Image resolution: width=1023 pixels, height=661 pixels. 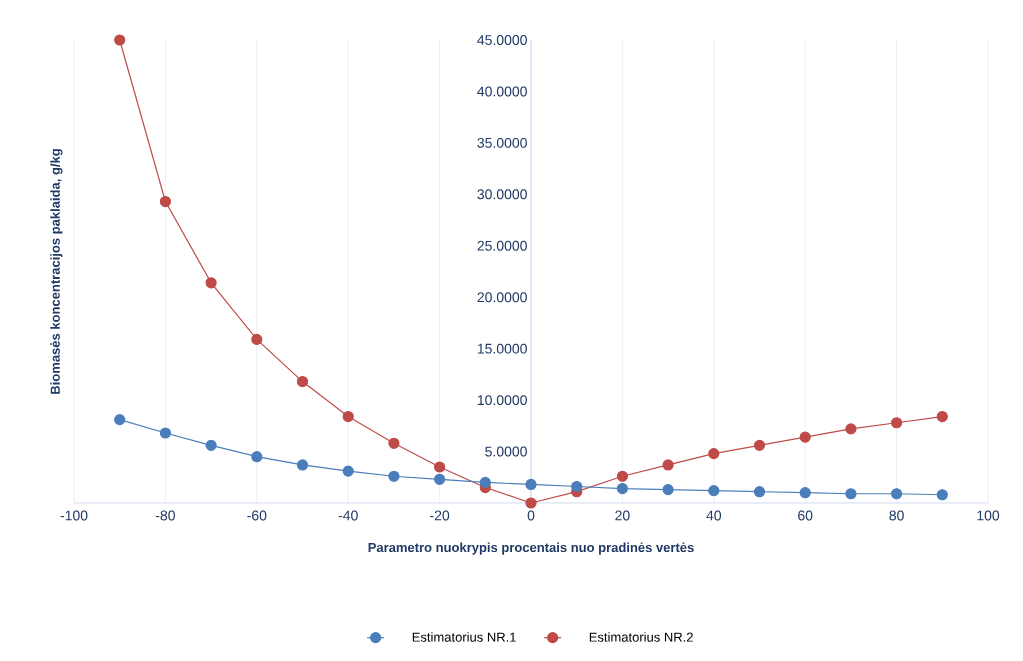 What do you see at coordinates (502, 40) in the screenshot?
I see `y-tick-label: 45.0000` at bounding box center [502, 40].